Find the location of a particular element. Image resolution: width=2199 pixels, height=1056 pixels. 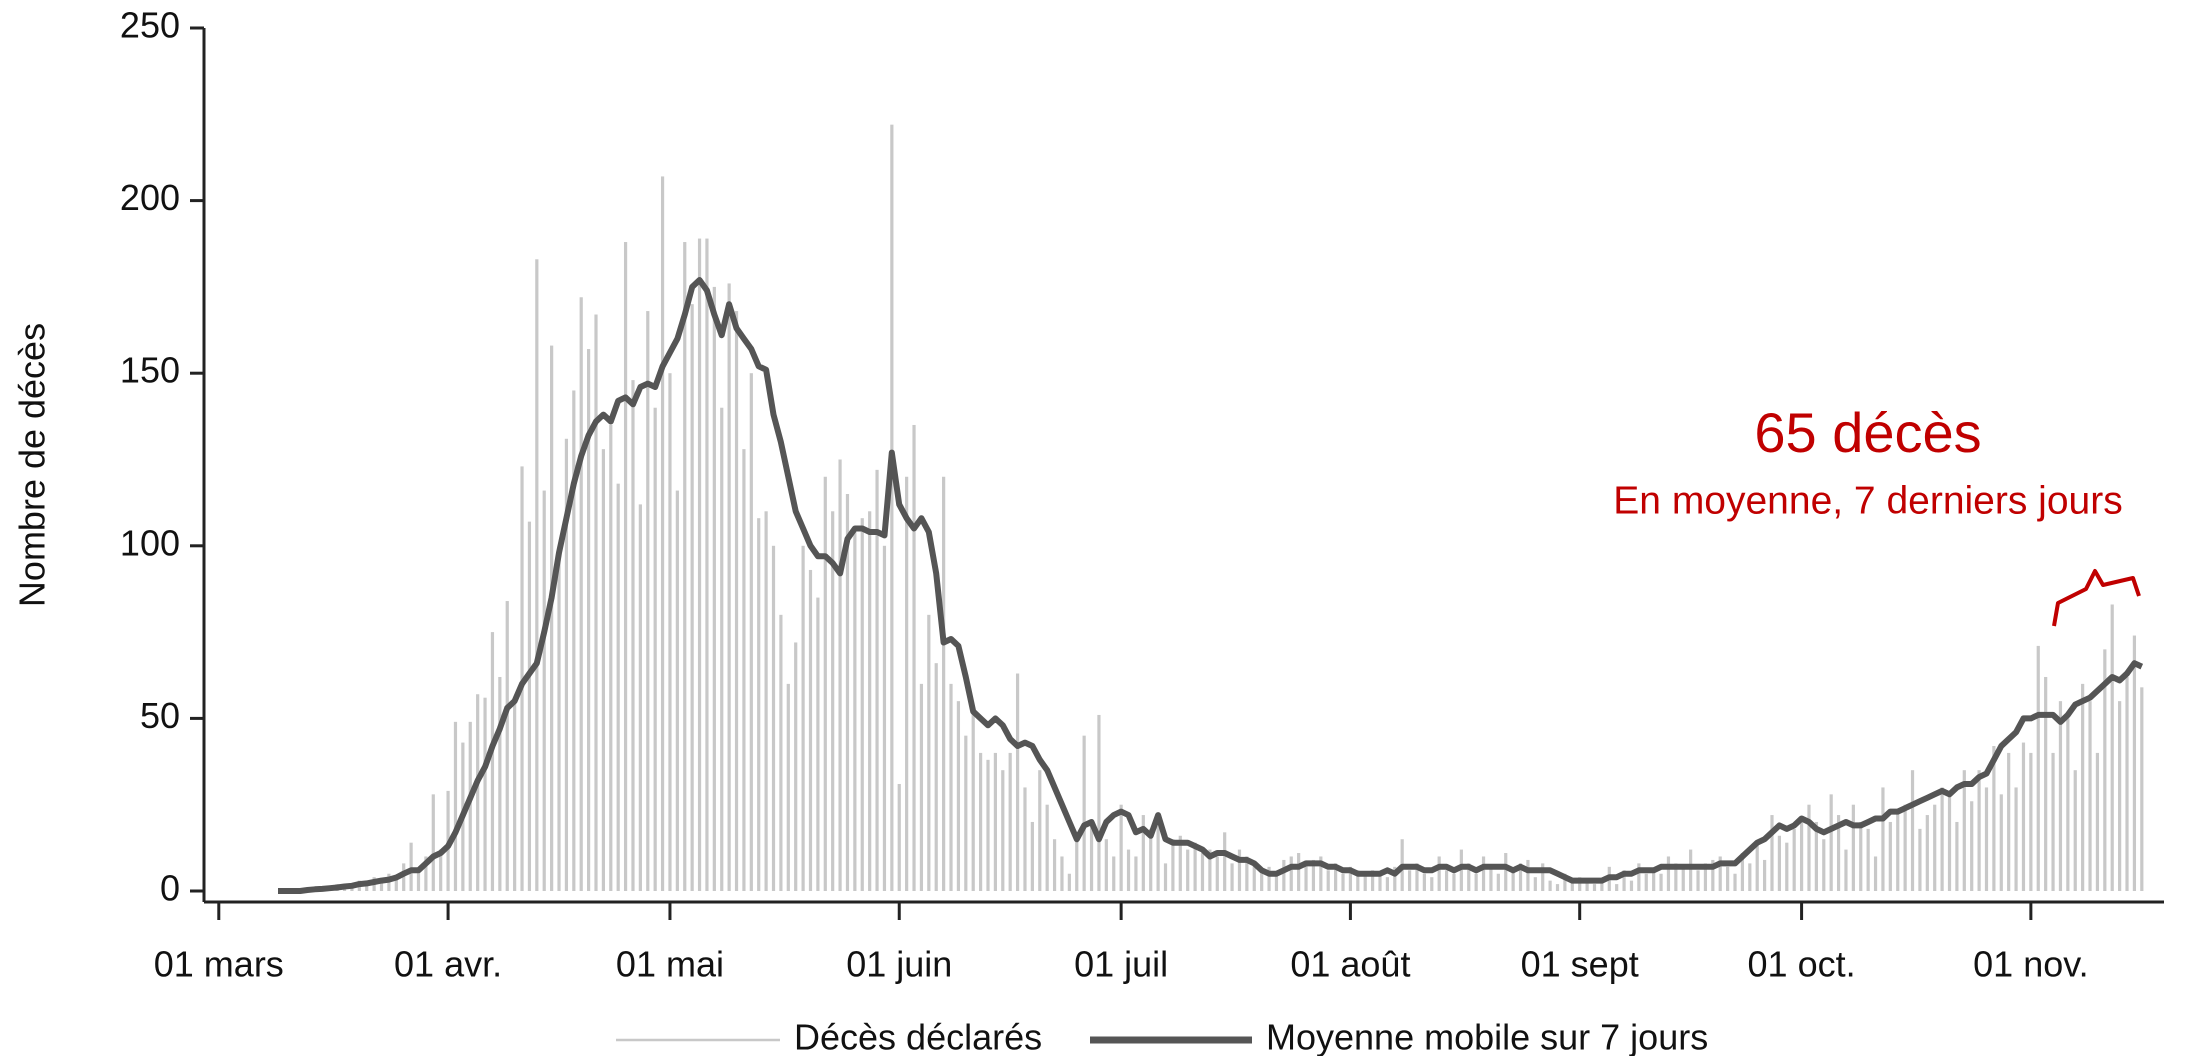

legend-label: Décès déclarés is located at coordinates (918, 1036).